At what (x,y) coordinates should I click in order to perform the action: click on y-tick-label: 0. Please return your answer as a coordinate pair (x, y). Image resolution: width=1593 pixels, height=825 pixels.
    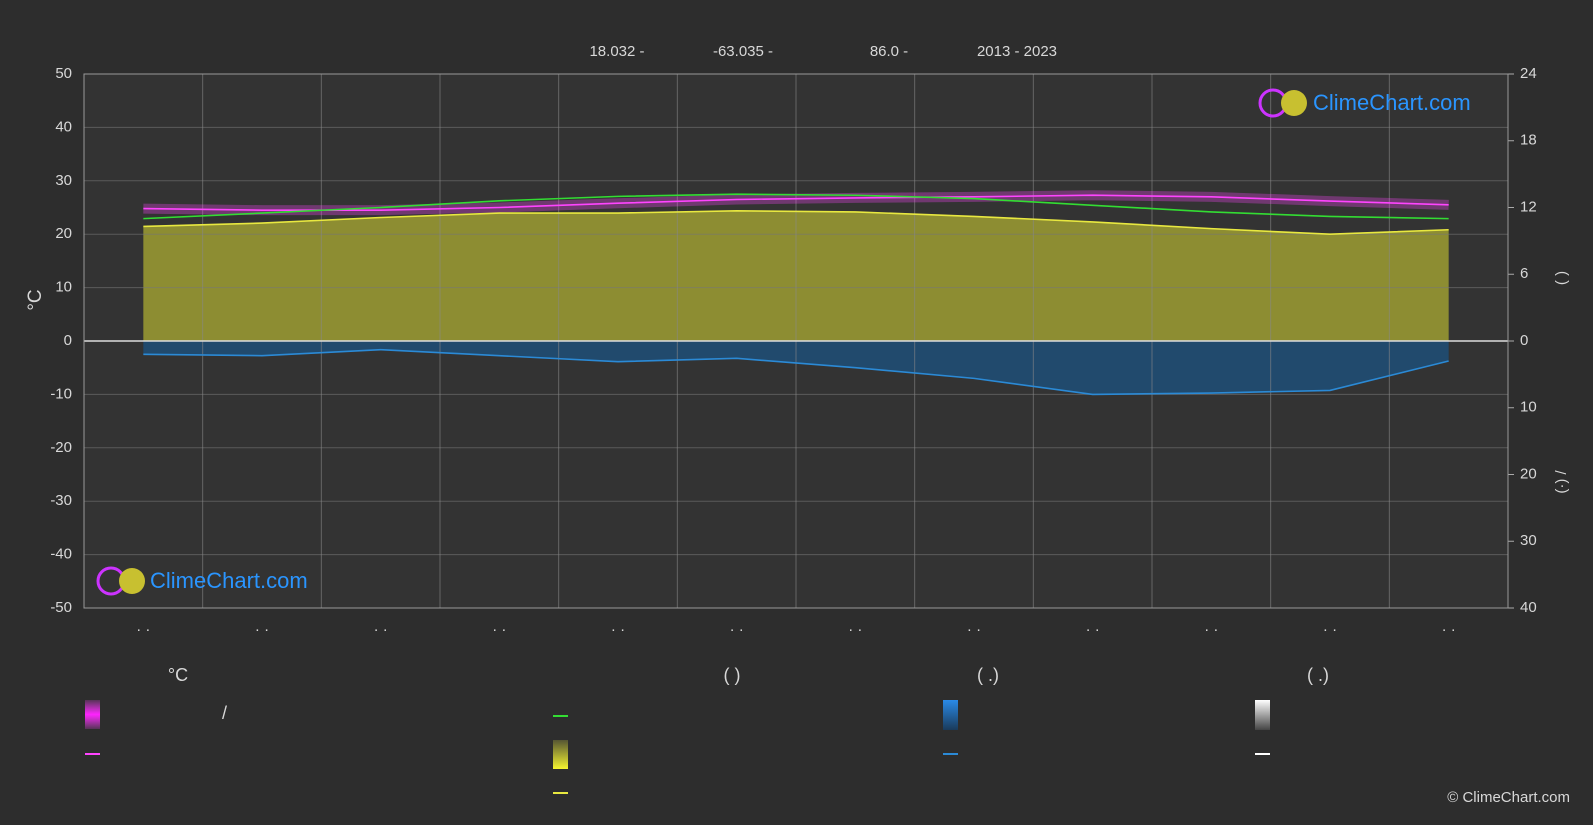
    Looking at the image, I should click on (68, 340).